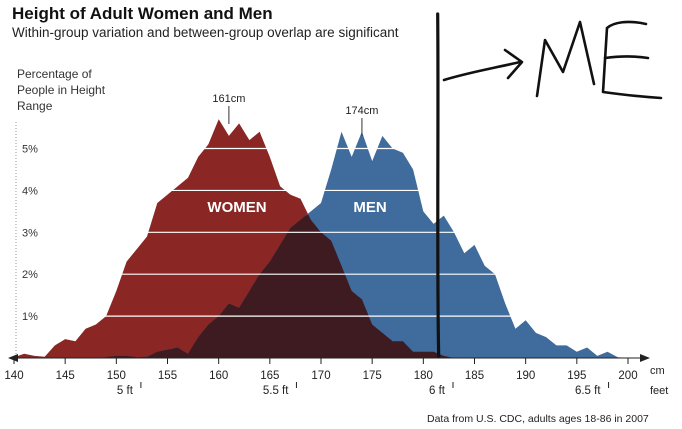 The height and width of the screenshot is (429, 682). I want to click on feet-tick-label-65ft: 6.5 ft, so click(588, 391).